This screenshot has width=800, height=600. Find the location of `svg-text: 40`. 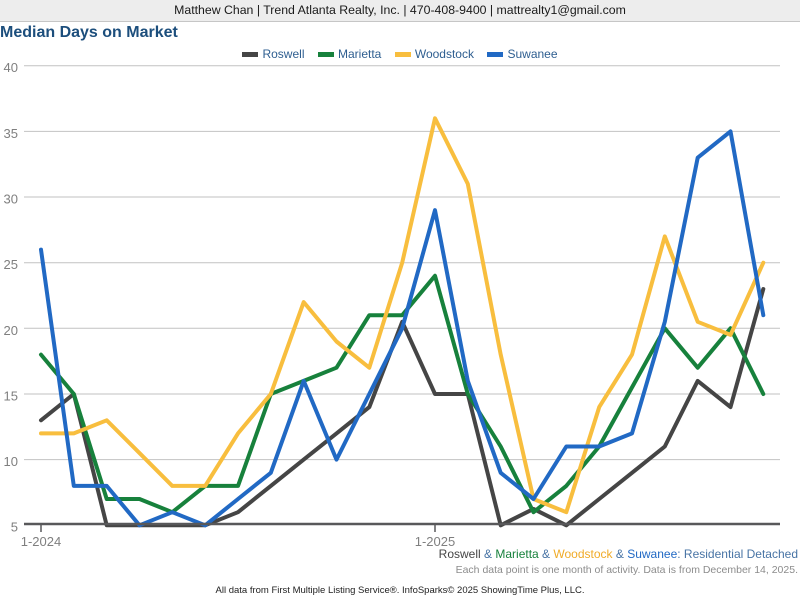

svg-text: 40 is located at coordinates (11, 67).